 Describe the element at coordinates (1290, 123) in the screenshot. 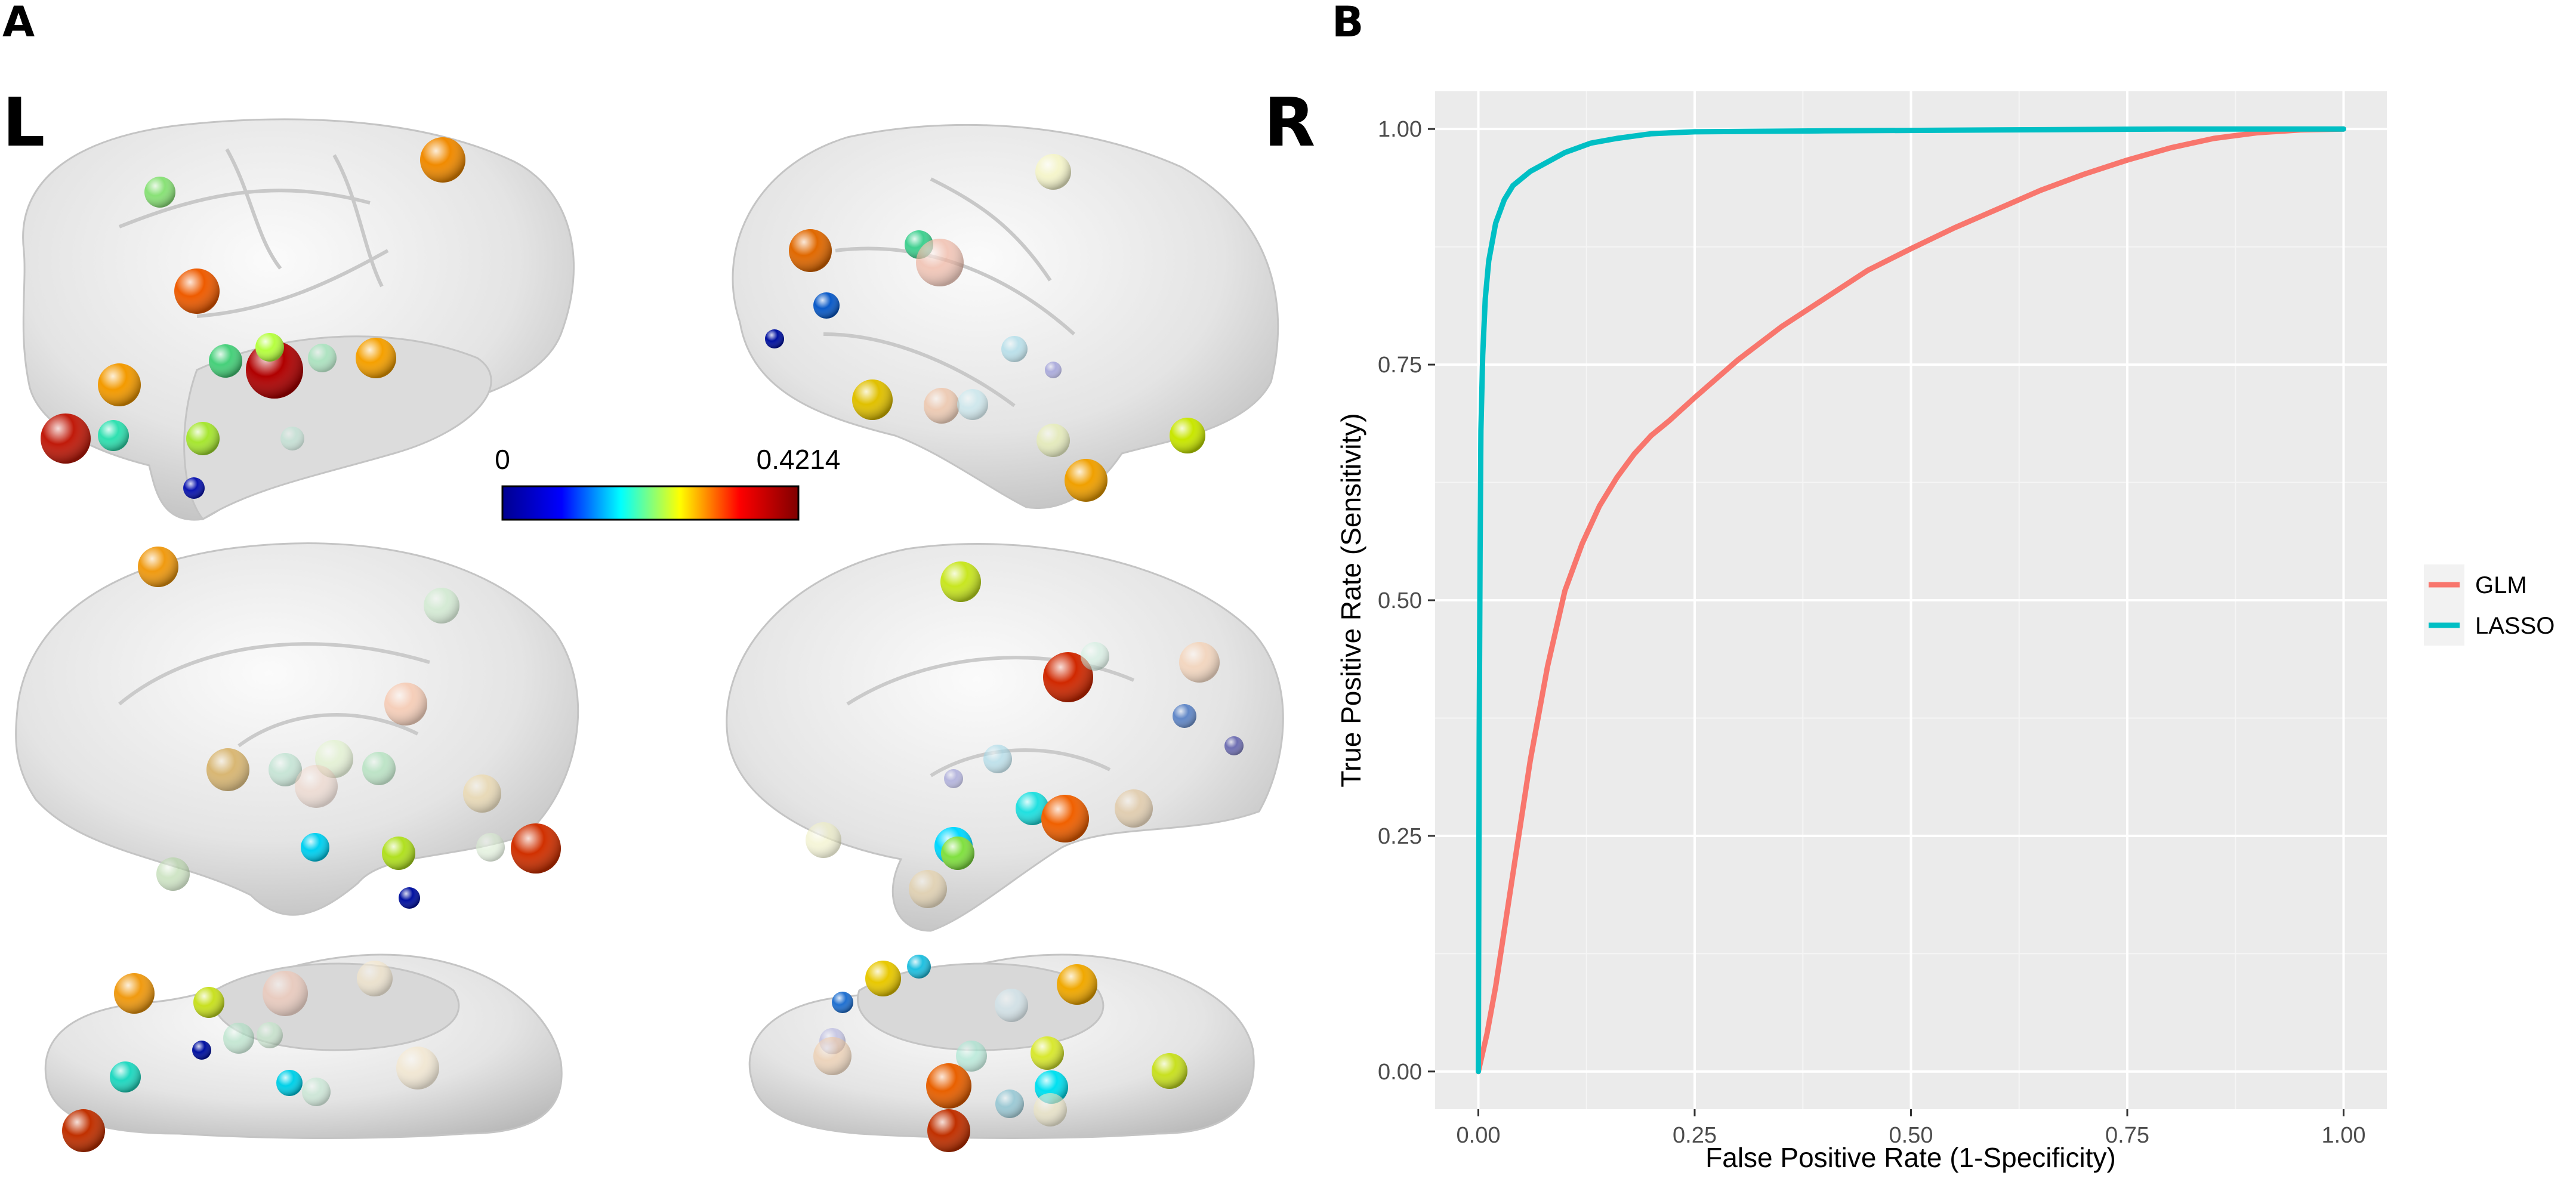

I see `hemisphere-label-right: R` at that location.